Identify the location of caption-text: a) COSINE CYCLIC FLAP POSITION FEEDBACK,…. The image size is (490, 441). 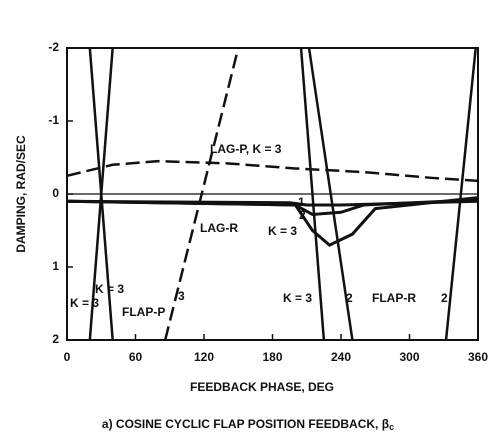
(245, 424).